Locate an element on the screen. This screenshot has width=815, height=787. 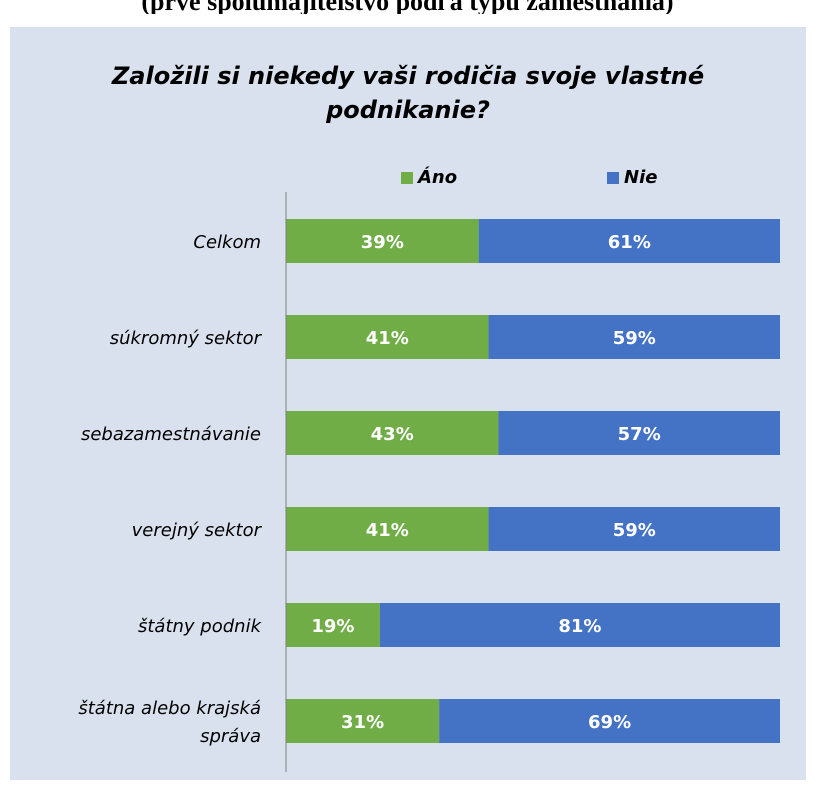
data-label-nie-4: 81% is located at coordinates (579, 626).